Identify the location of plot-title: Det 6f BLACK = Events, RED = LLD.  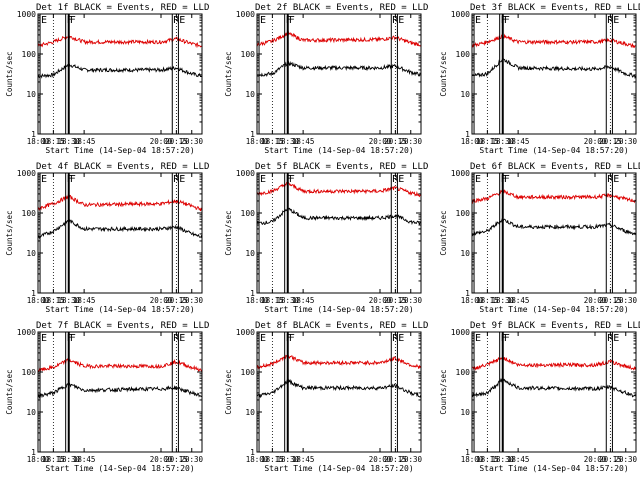
(555, 167).